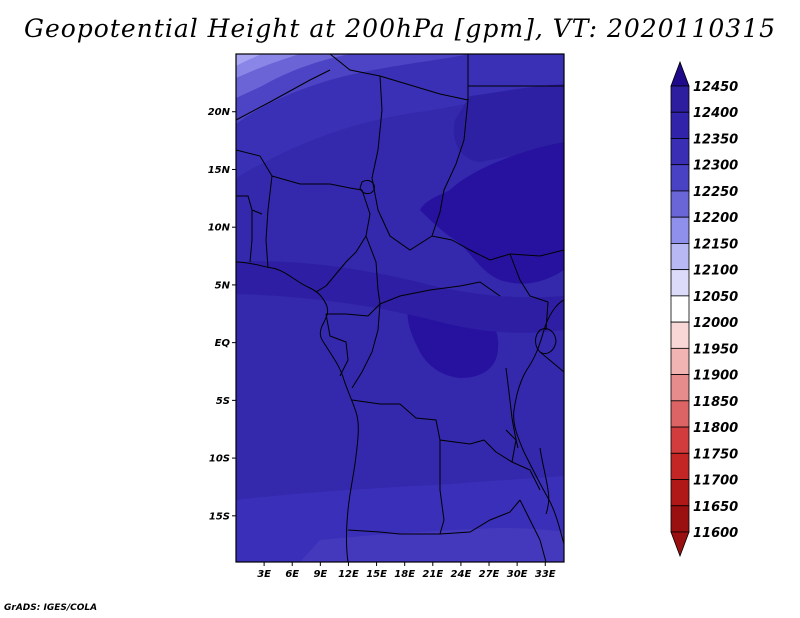 Image resolution: width=800 pixels, height=618 pixels. What do you see at coordinates (715, 481) in the screenshot?
I see `colorbar-label: 11700` at bounding box center [715, 481].